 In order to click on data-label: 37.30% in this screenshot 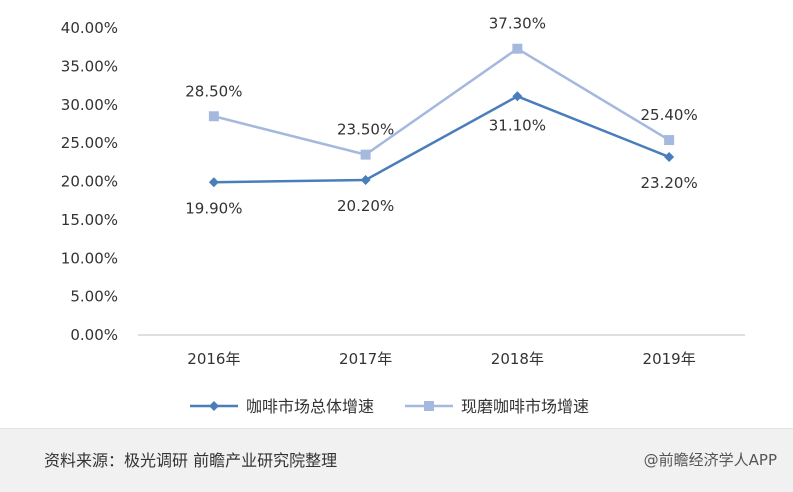, I will do `click(517, 24)`.